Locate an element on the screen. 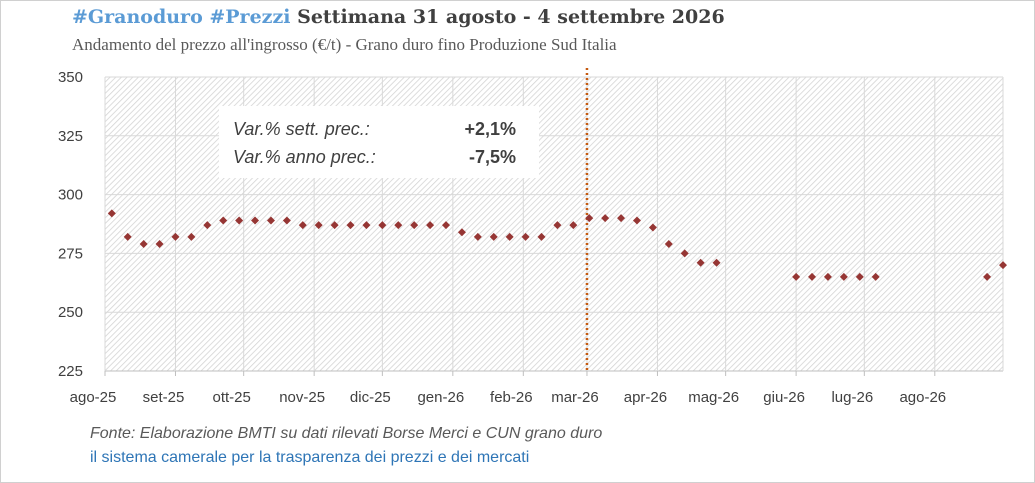  y-tick-label: 325 is located at coordinates (70, 136).